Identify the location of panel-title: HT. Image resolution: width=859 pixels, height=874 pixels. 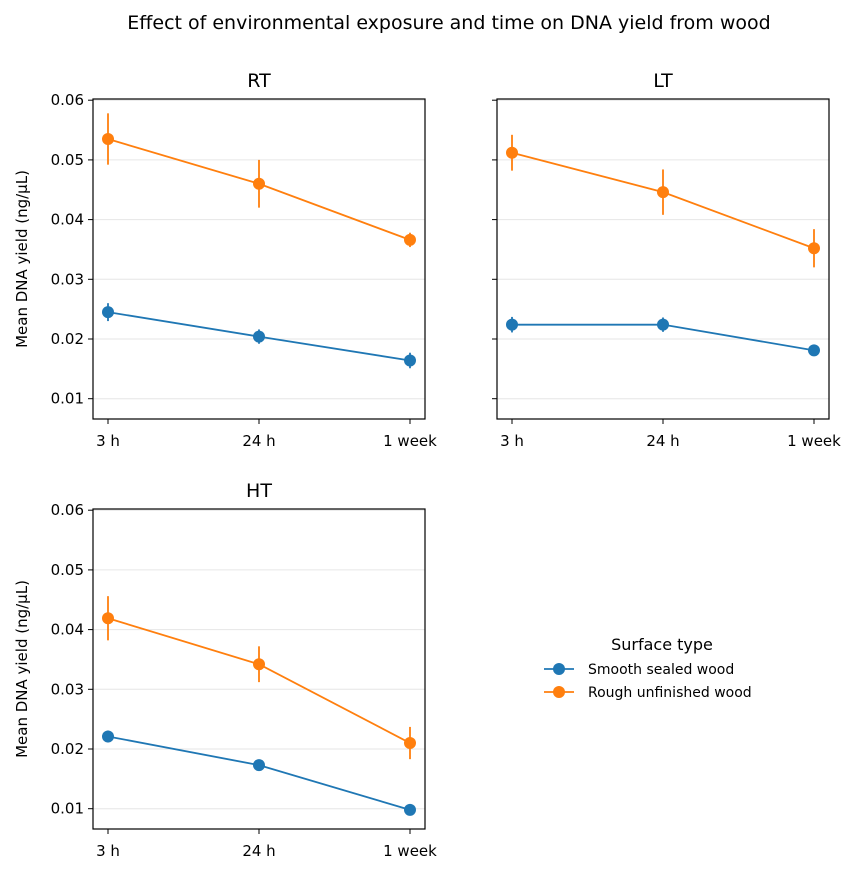
(259, 491).